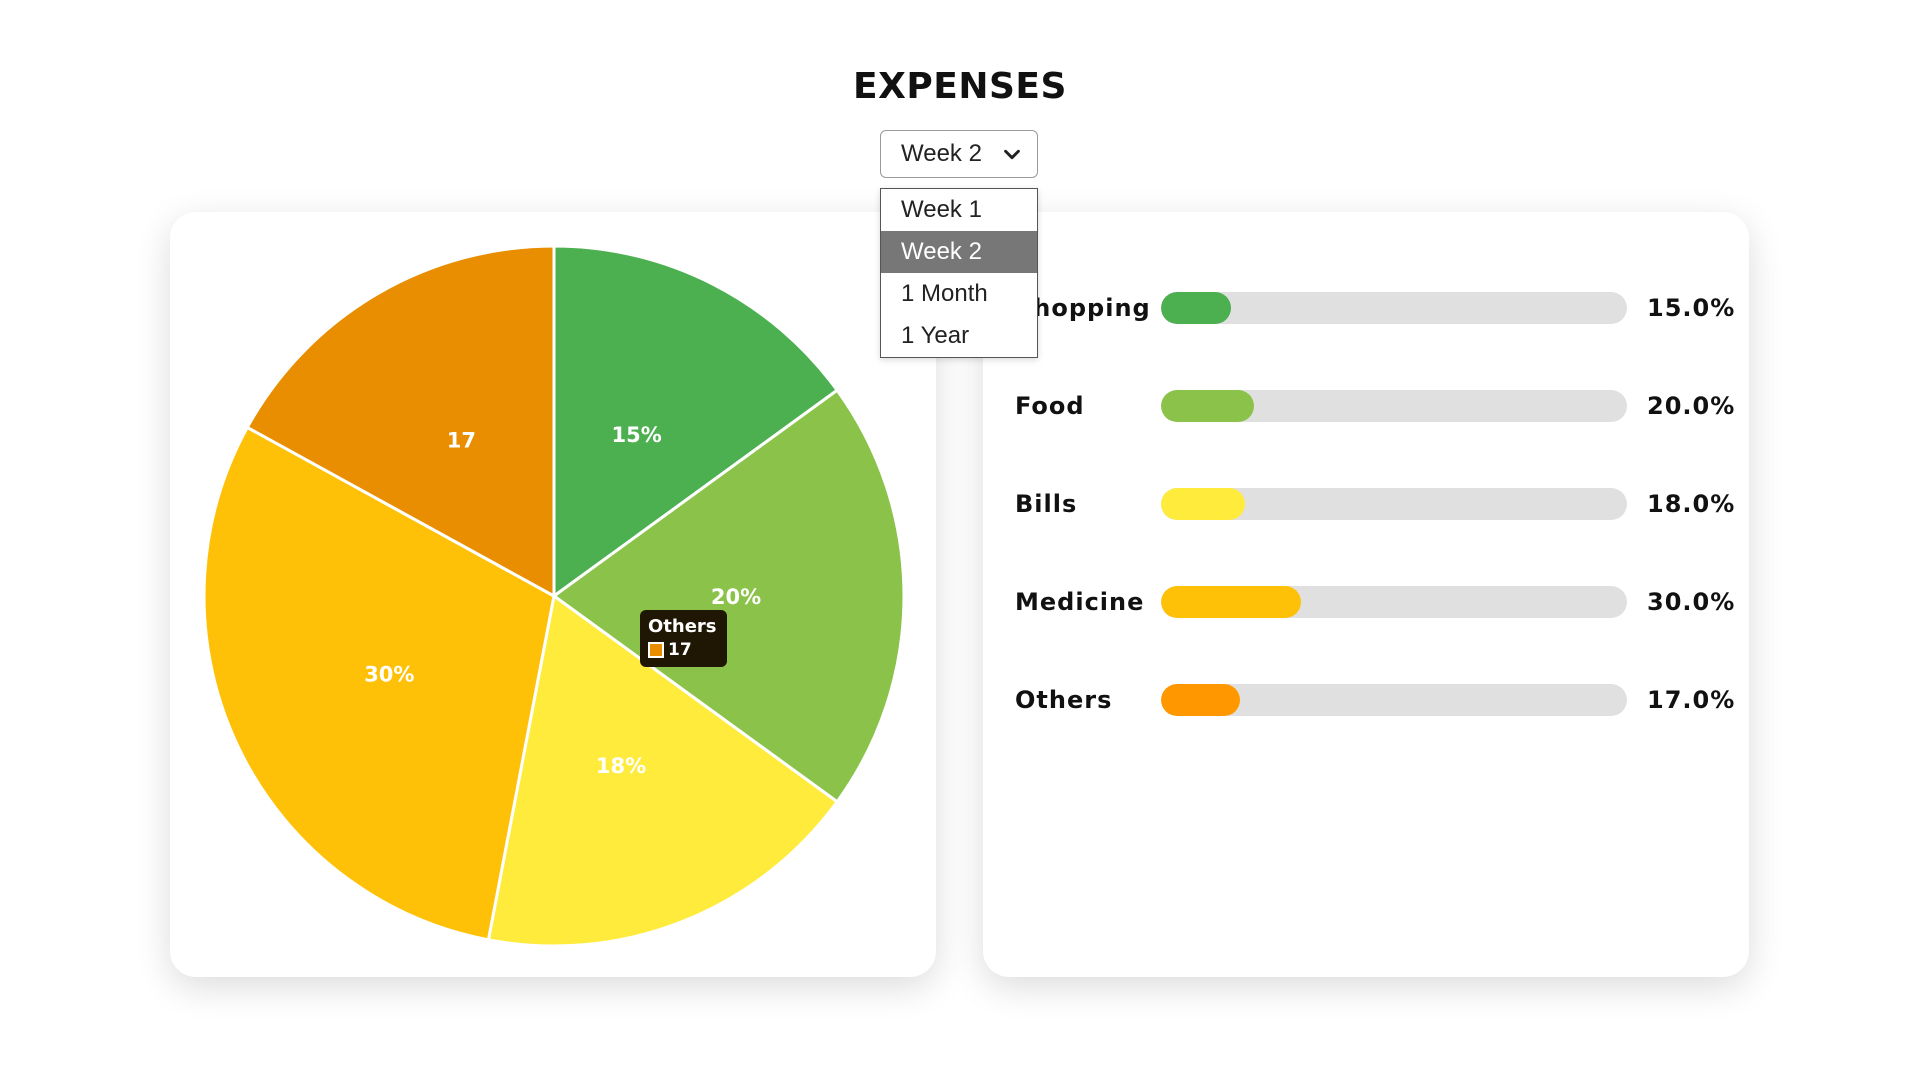  I want to click on pie-slice-medicine, so click(379, 683).